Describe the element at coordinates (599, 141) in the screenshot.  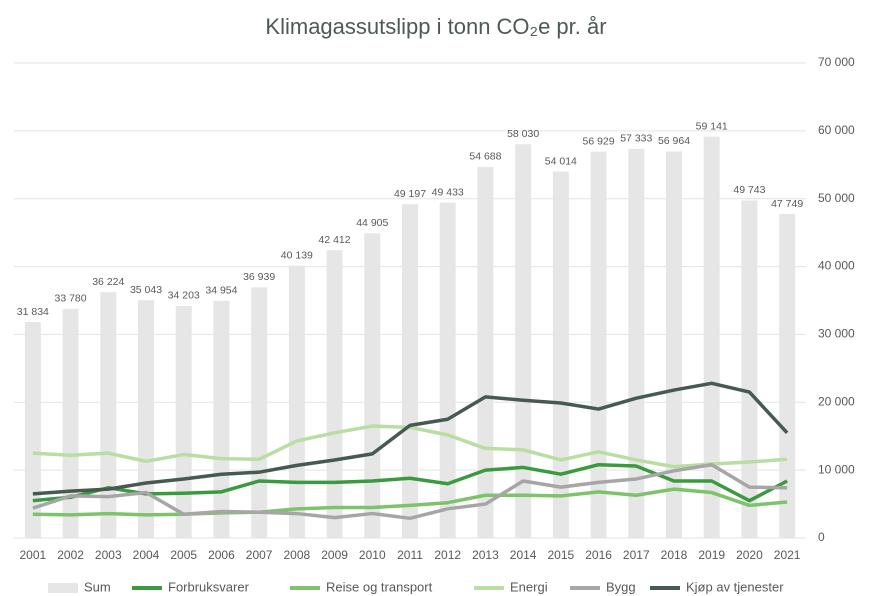
I see `data-label: 56 929` at that location.